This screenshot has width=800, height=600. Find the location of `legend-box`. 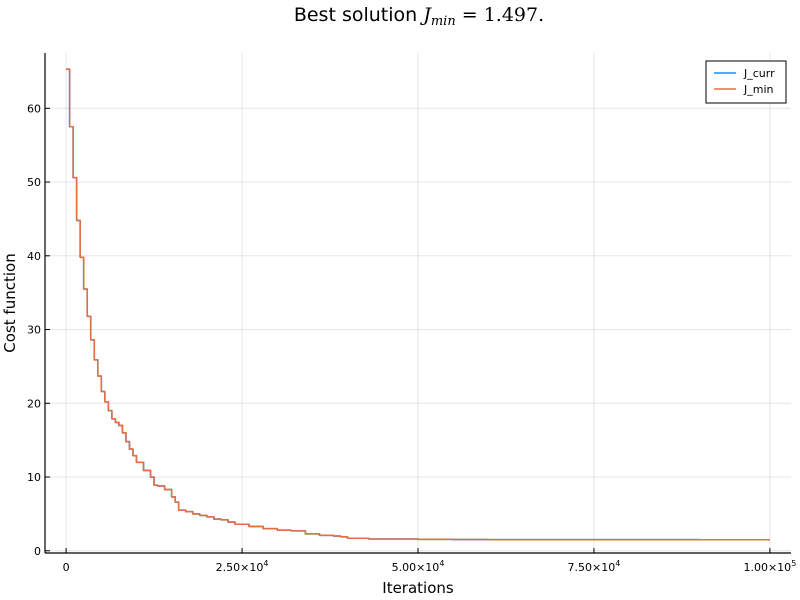

legend-box is located at coordinates (746, 82).